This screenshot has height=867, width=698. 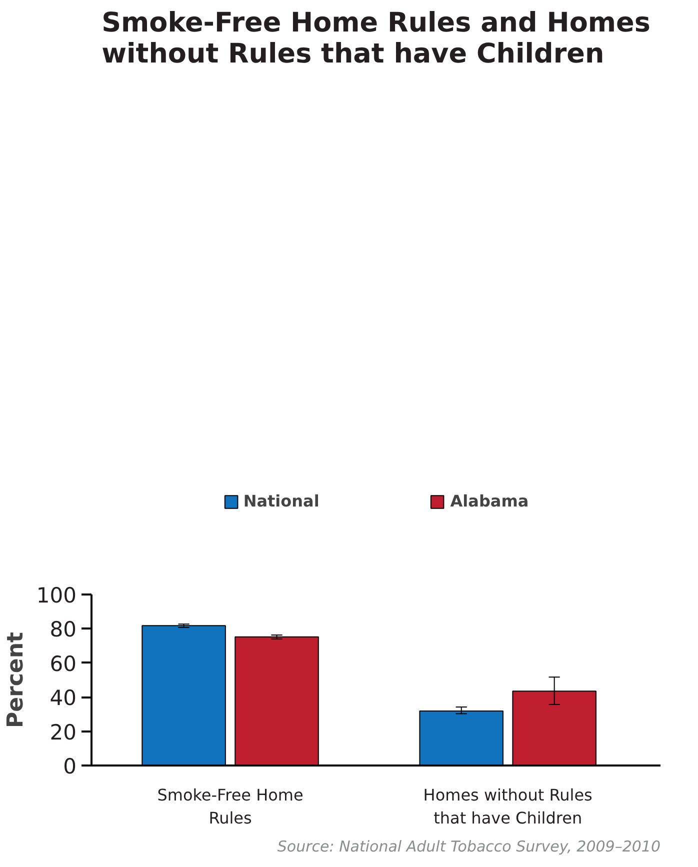 What do you see at coordinates (63, 732) in the screenshot?
I see `y-tick-label: 20` at bounding box center [63, 732].